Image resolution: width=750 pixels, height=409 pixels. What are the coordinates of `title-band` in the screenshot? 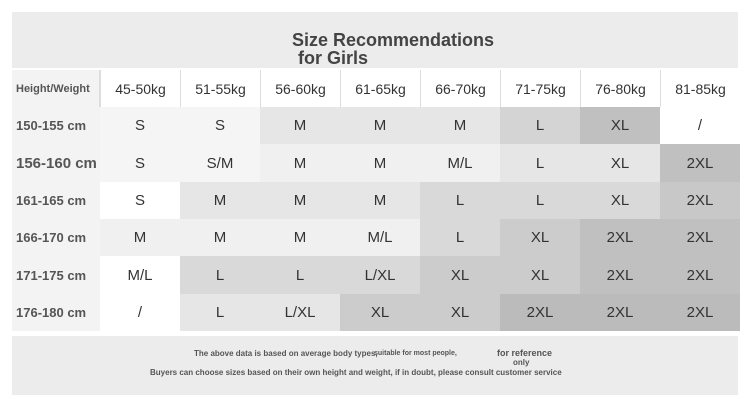 It's located at (375, 40).